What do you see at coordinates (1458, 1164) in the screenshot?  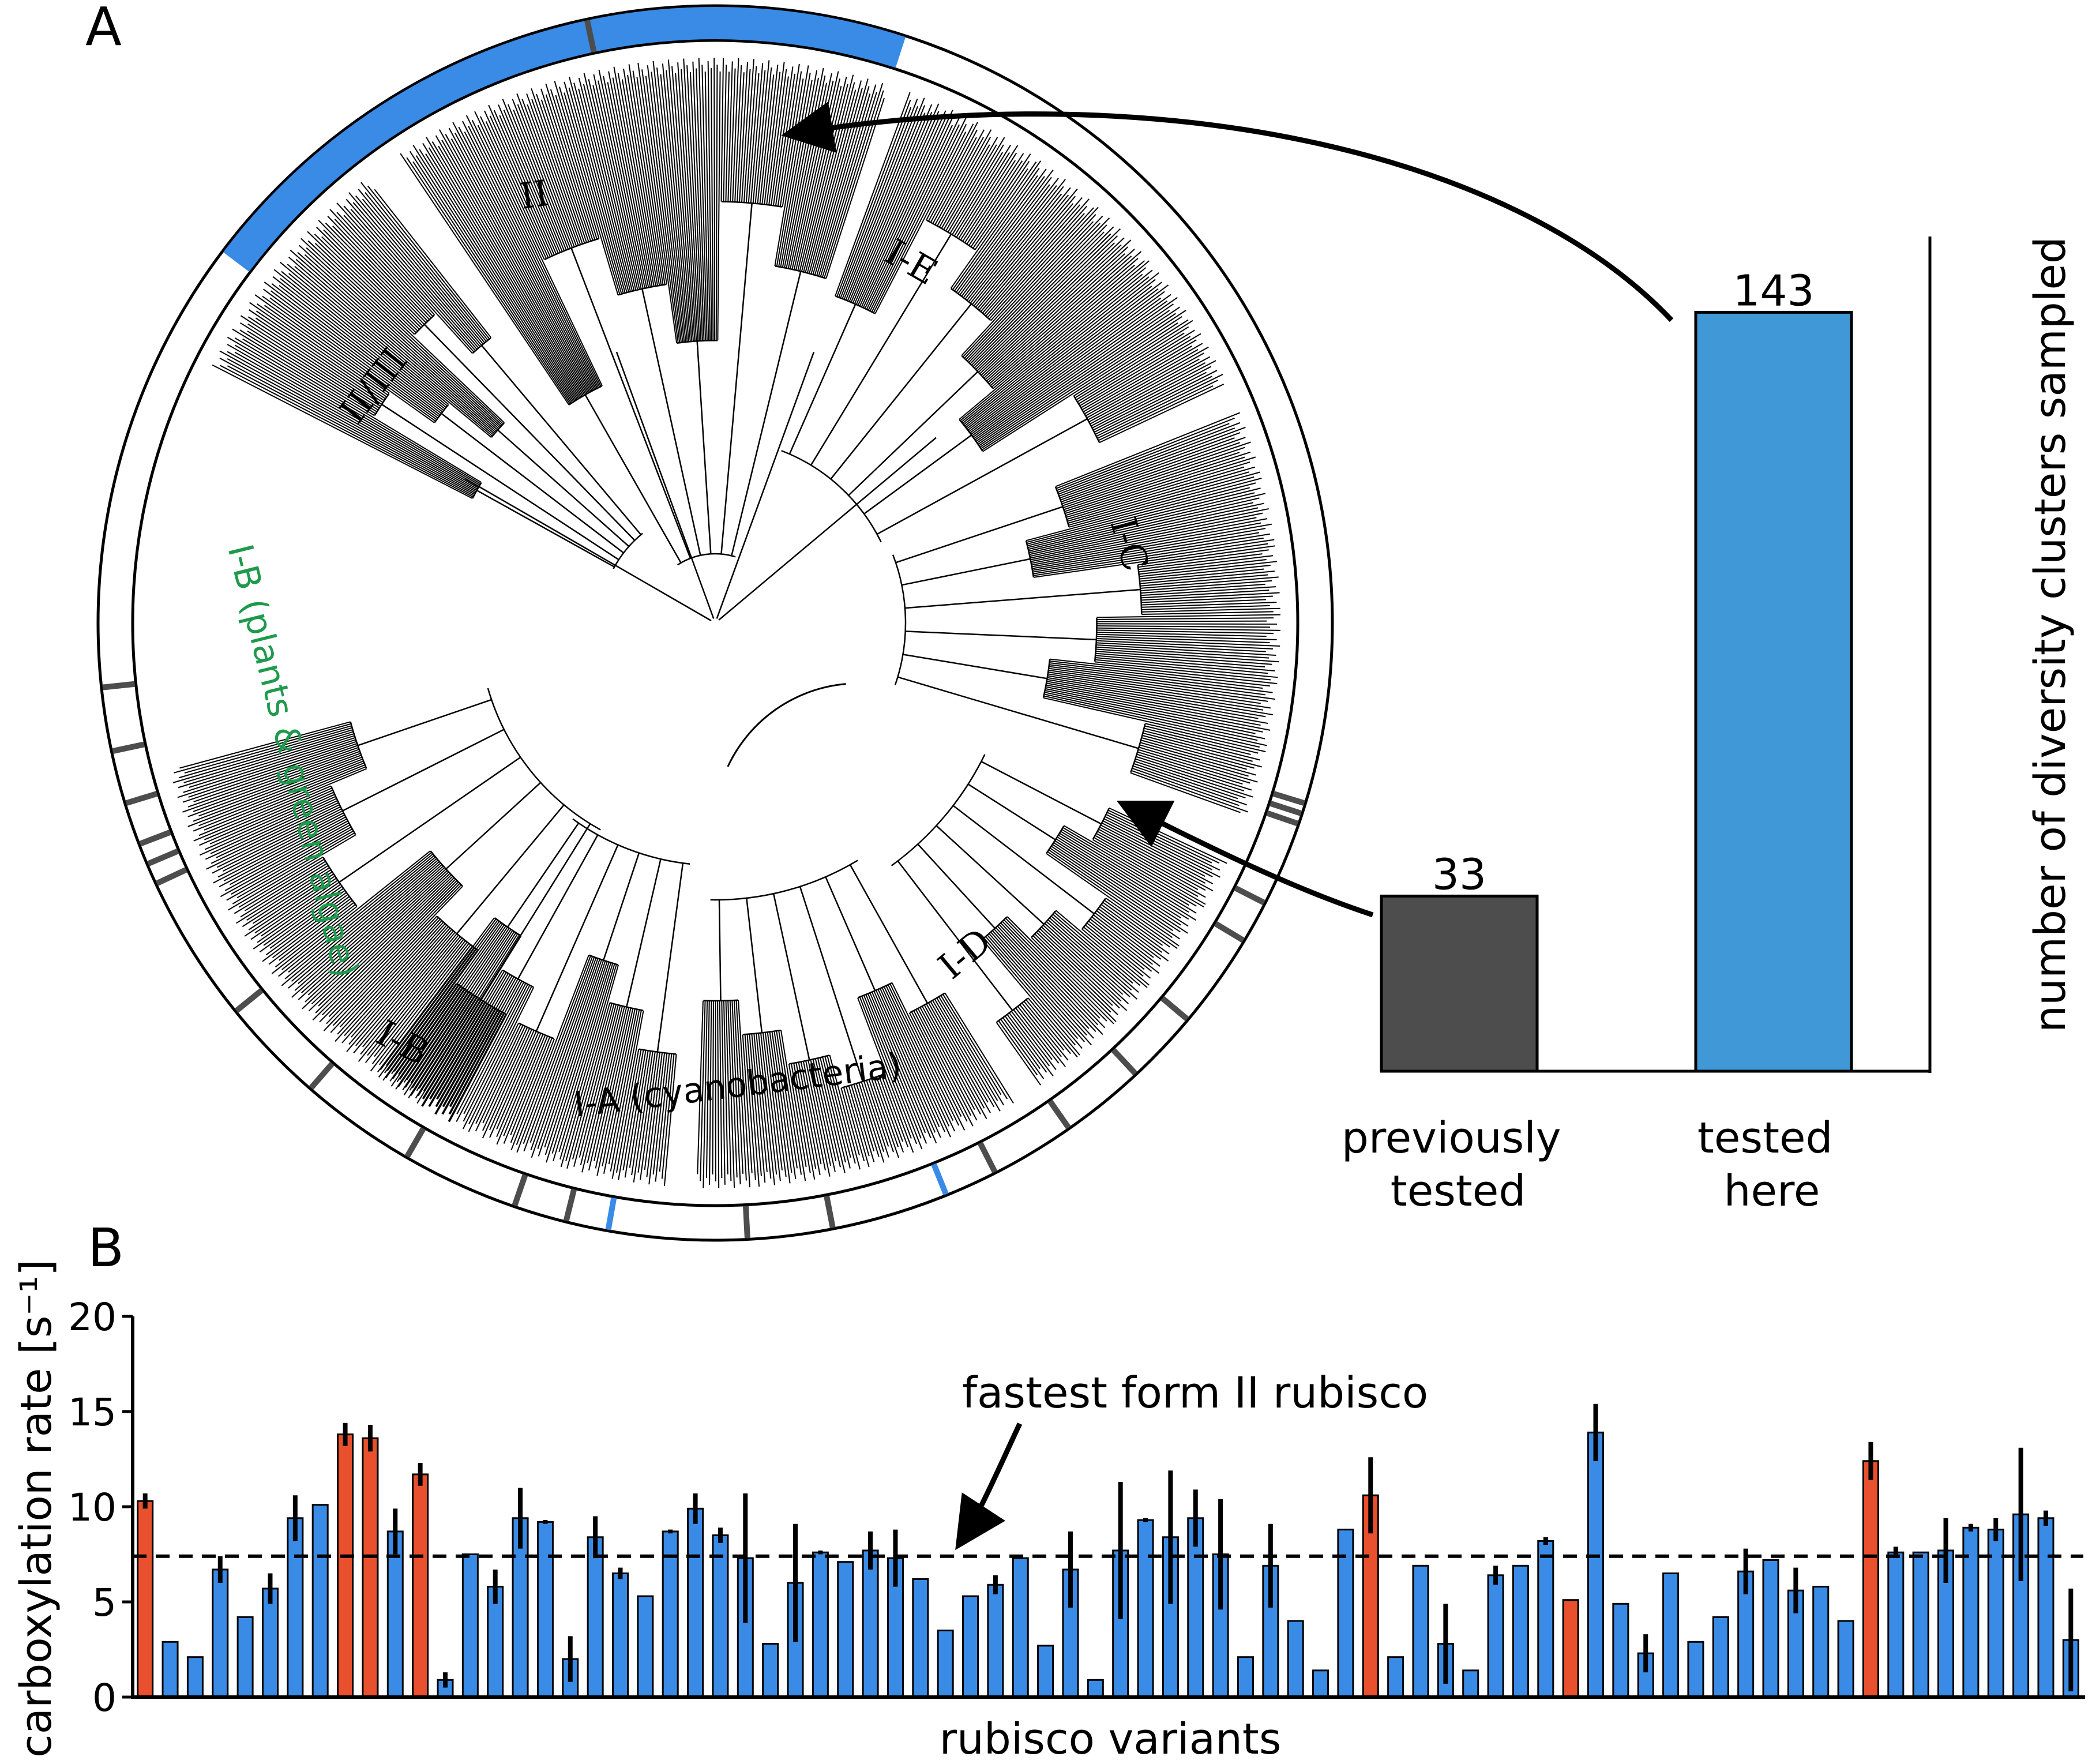 I see `category-label-previously-tested: previously tested` at bounding box center [1458, 1164].